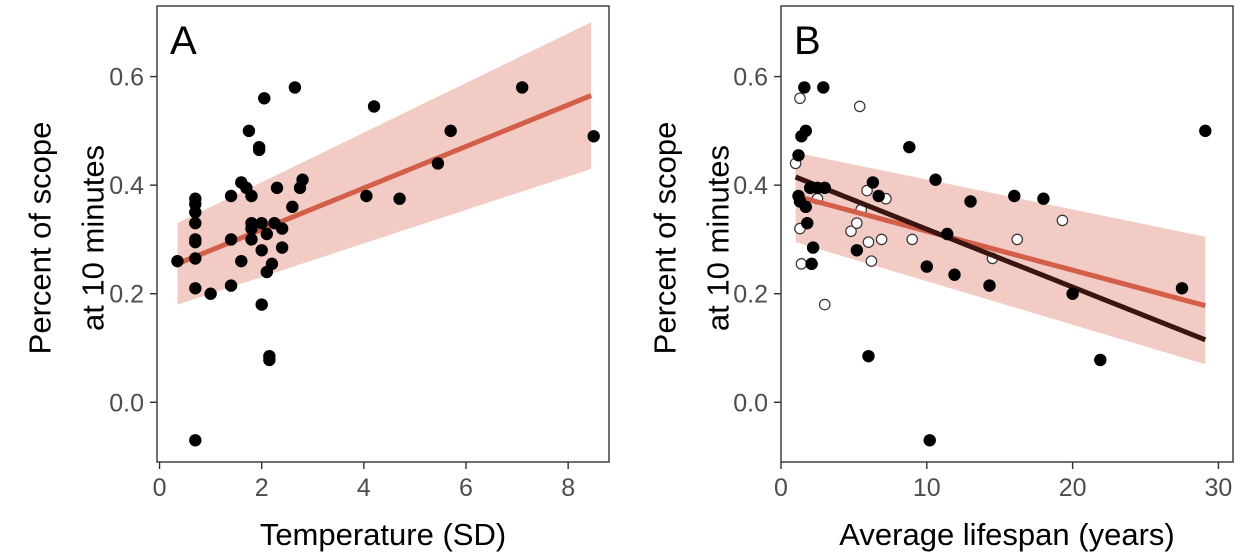  Describe the element at coordinates (262, 488) in the screenshot. I see `x-tick-label: 2` at that location.